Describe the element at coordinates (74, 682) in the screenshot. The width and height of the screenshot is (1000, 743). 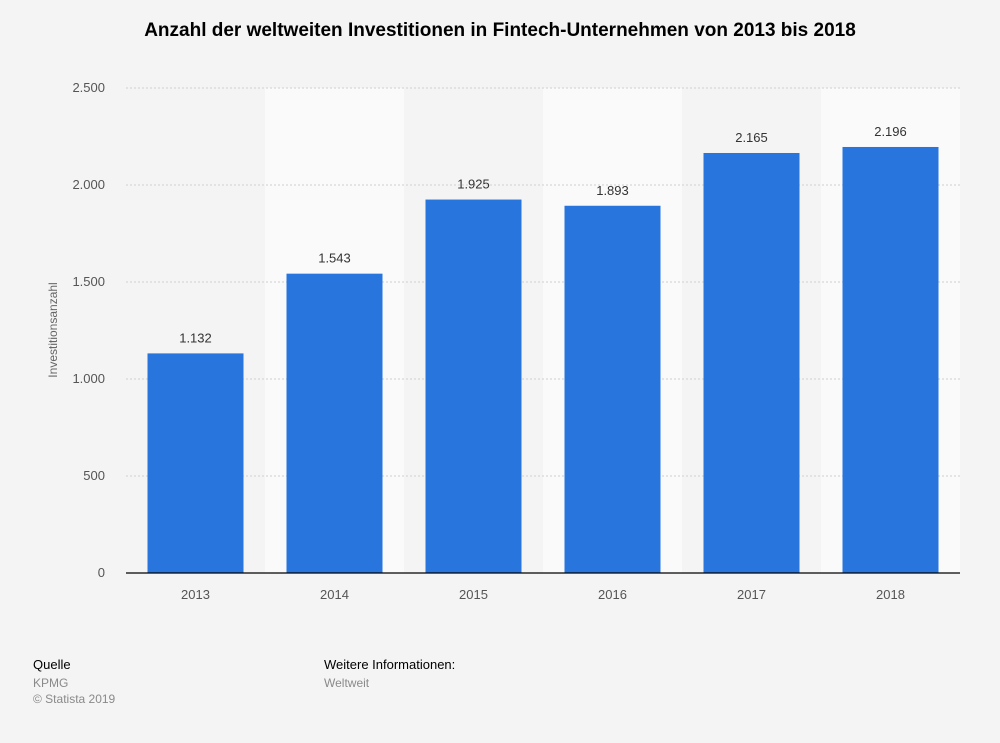
I see `source-block: Quelle KPMG © Statista 2019` at that location.